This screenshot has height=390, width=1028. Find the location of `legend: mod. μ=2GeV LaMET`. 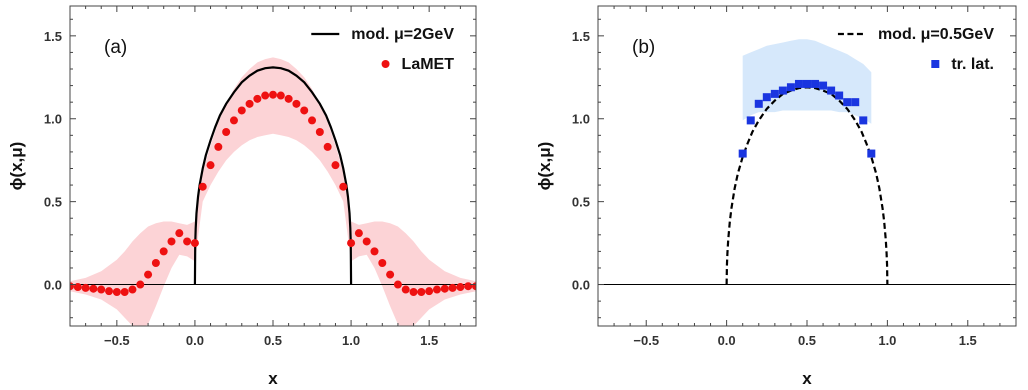

legend: mod. μ=2GeV LaMET is located at coordinates (382, 49).